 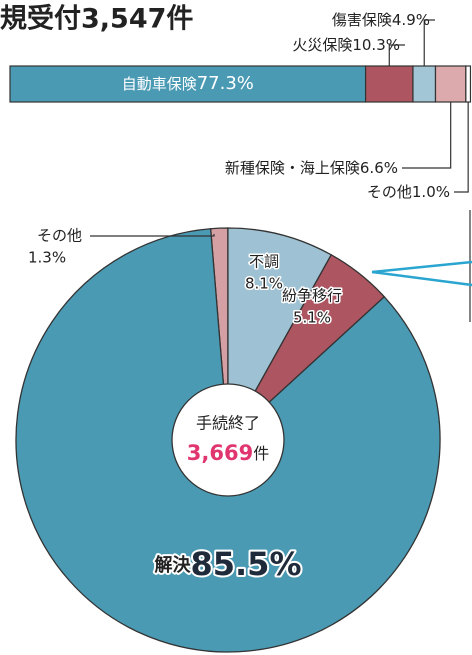 I want to click on segment-label-part: 火災保険, so click(x=322, y=45).